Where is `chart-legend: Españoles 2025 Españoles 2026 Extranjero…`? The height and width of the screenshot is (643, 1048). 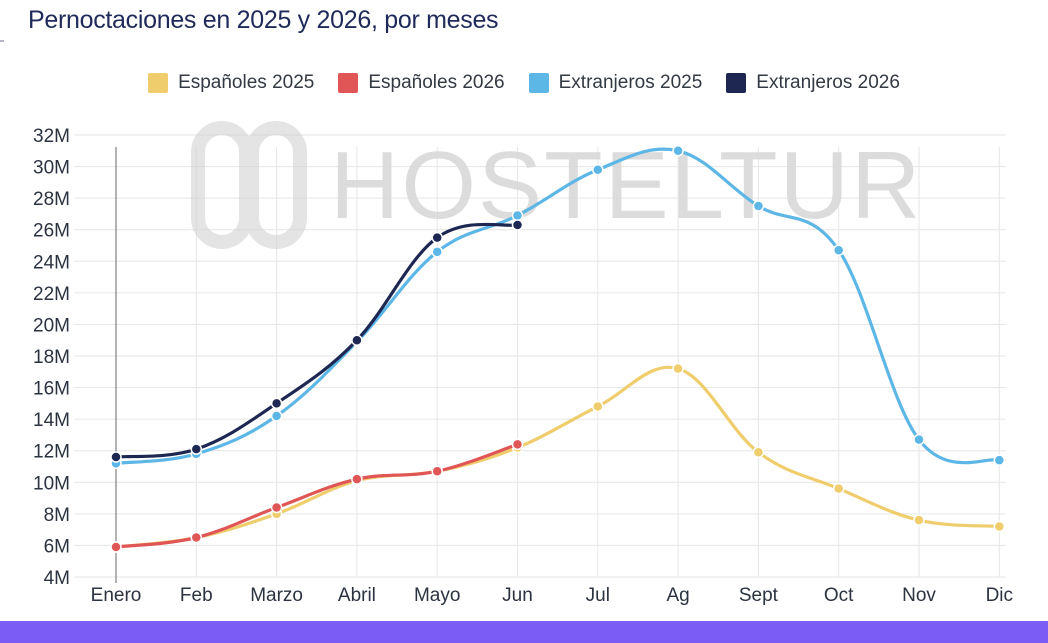
chart-legend: Españoles 2025 Españoles 2026 Extranjero… is located at coordinates (524, 83).